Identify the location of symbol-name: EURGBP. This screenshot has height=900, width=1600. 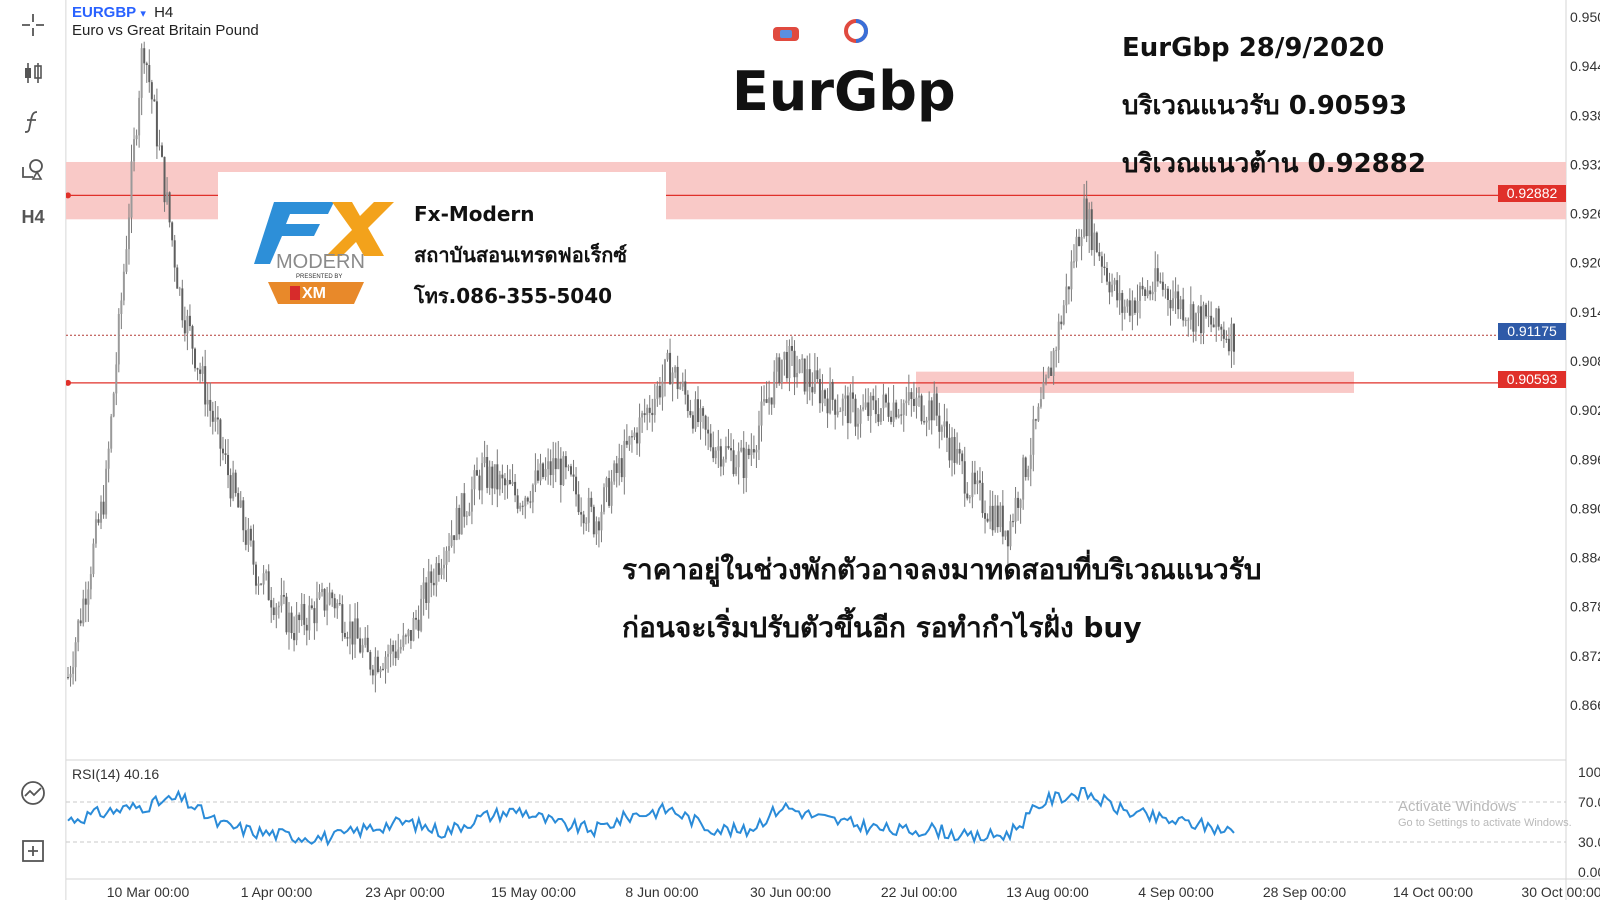
(104, 12).